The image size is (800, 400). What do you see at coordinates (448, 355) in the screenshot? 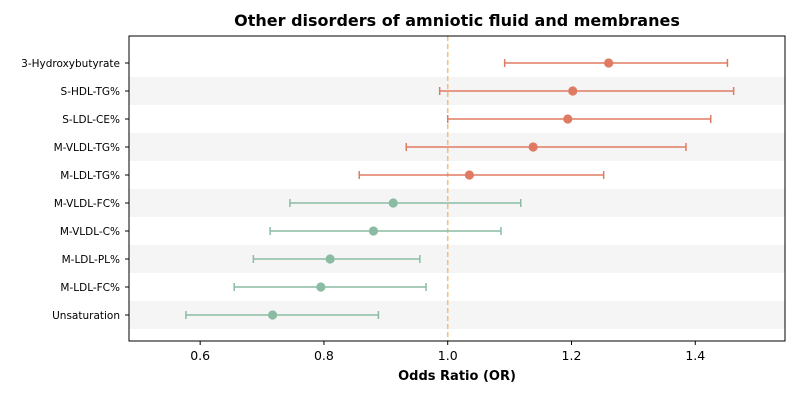
I see `x-tick-label: 1.0` at bounding box center [448, 355].